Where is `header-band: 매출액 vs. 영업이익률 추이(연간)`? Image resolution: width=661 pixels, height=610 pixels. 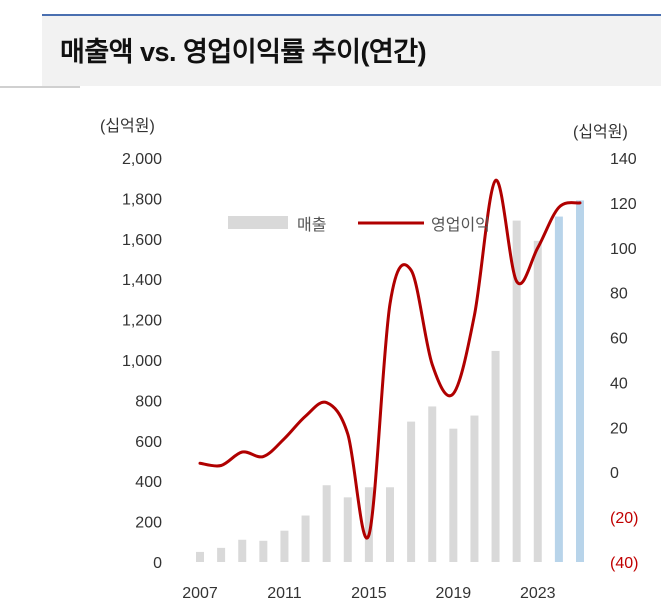
header-band: 매출액 vs. 영업이익률 추이(연간) is located at coordinates (351, 50).